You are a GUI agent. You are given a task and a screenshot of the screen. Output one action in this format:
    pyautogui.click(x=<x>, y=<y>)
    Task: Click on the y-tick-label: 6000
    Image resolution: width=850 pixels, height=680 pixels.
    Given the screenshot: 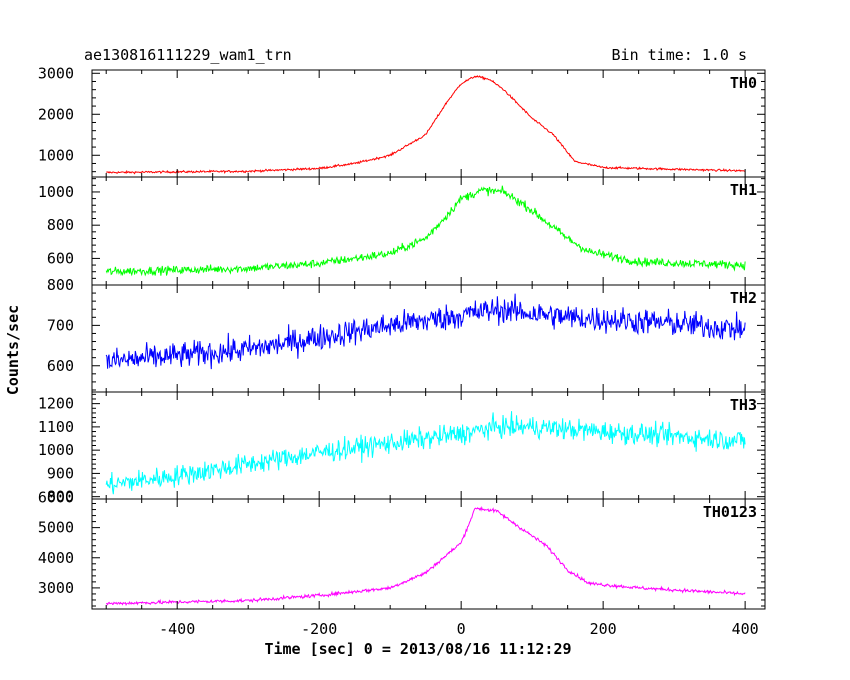 What is the action you would take?
    pyautogui.click(x=56, y=497)
    